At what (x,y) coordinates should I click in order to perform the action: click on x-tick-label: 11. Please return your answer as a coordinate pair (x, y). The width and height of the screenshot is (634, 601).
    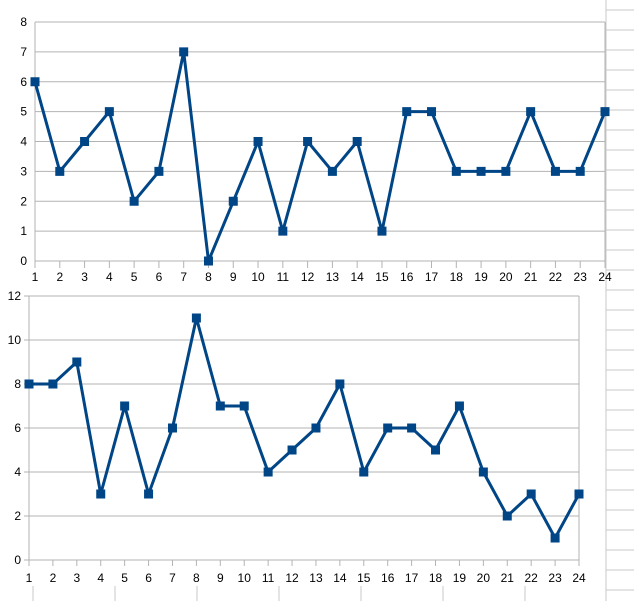
    Looking at the image, I should click on (283, 277).